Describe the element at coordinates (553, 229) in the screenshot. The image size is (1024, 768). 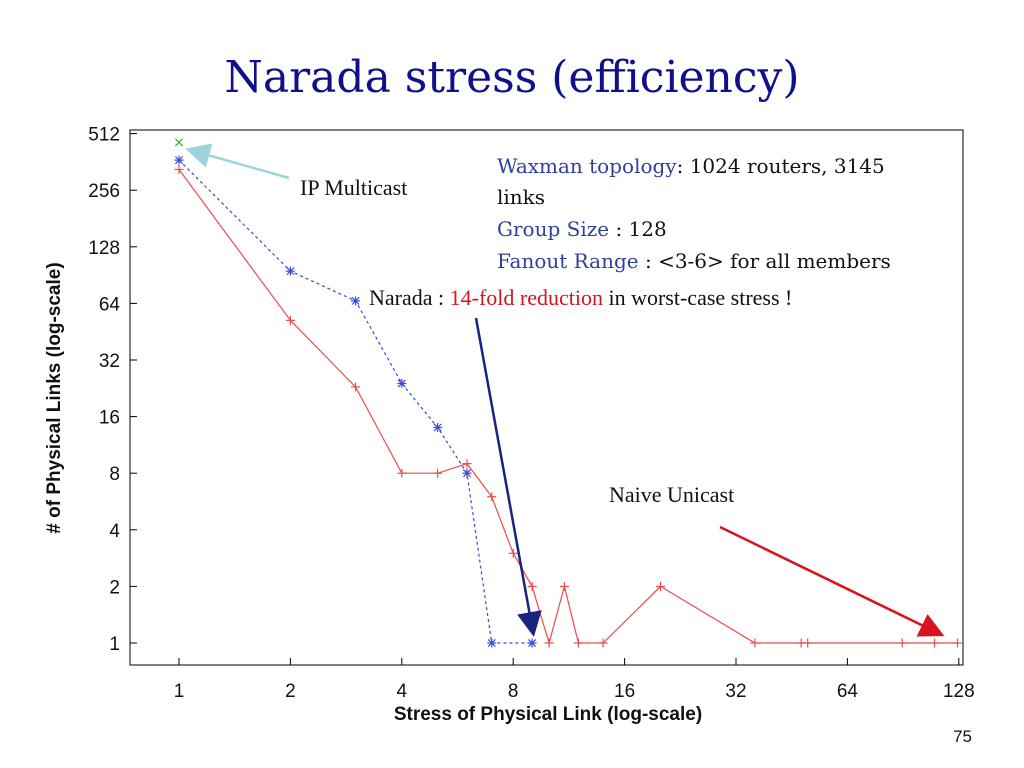
I see `group-size-key: Group Size` at that location.